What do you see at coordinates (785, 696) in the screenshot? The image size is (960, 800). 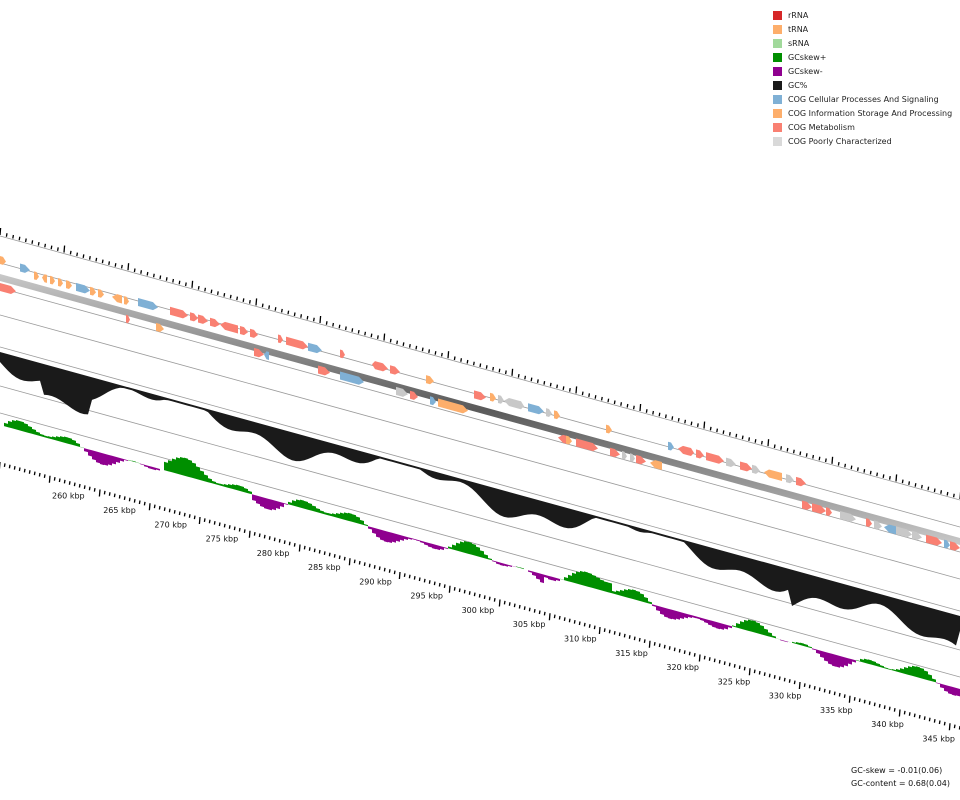 I see `ruler-label: 330 kbp` at bounding box center [785, 696].